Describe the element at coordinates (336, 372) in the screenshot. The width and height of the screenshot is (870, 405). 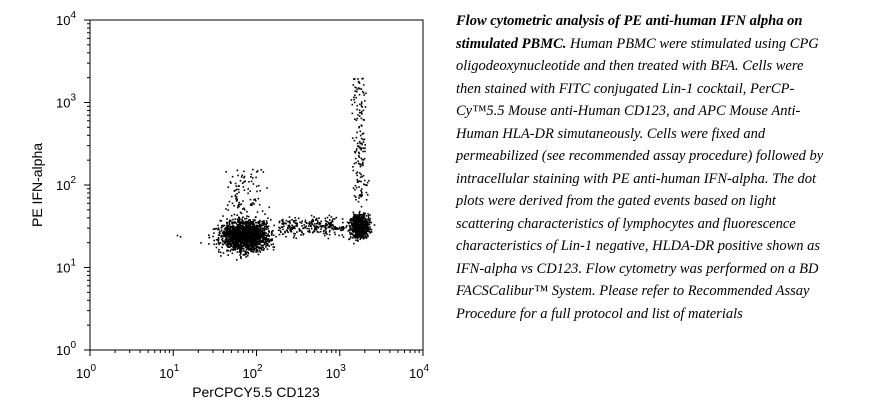
I see `x-tick-label: 103` at that location.